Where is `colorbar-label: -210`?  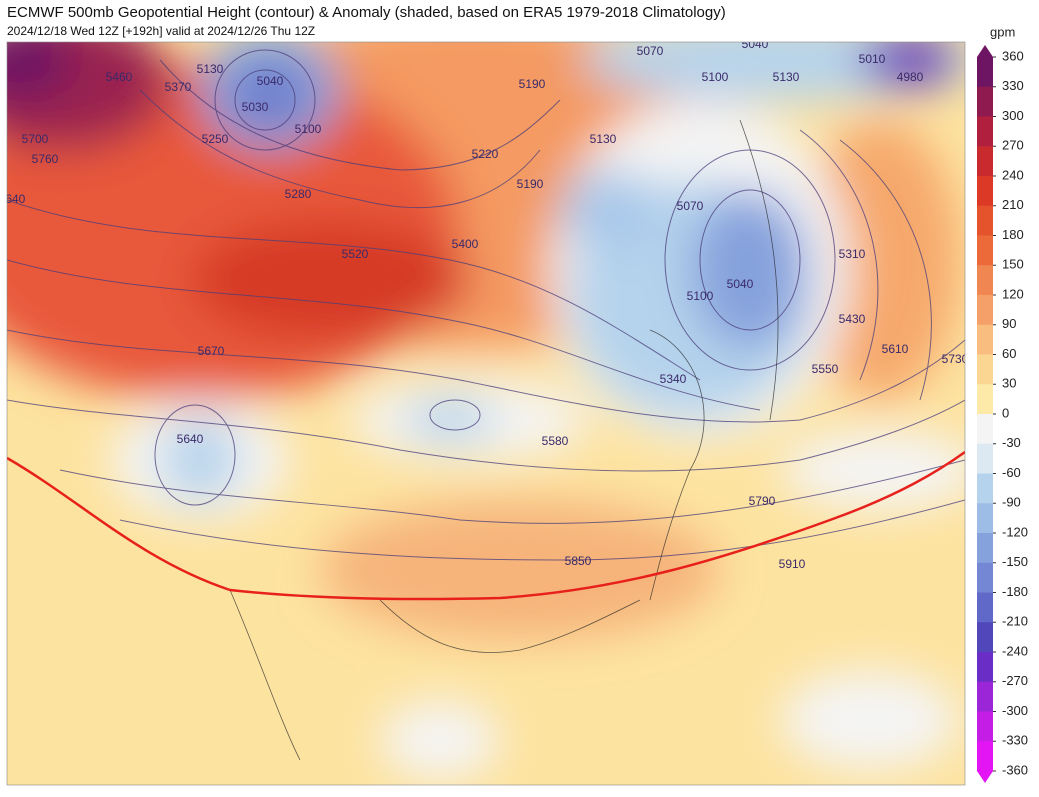
colorbar-label: -210 is located at coordinates (1015, 621).